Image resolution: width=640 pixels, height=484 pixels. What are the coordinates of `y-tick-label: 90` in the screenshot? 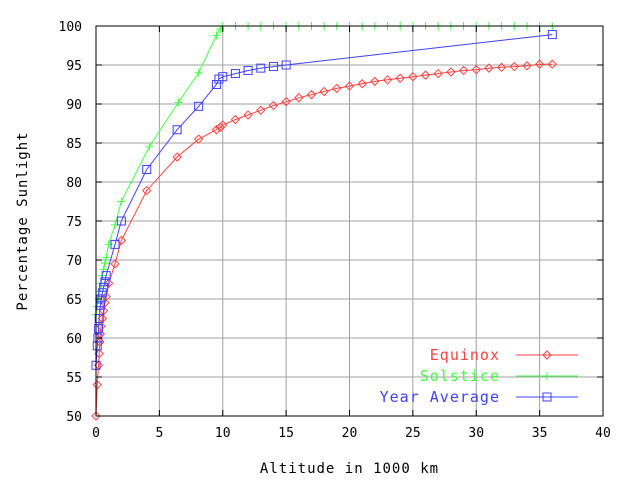 It's located at (74, 105).